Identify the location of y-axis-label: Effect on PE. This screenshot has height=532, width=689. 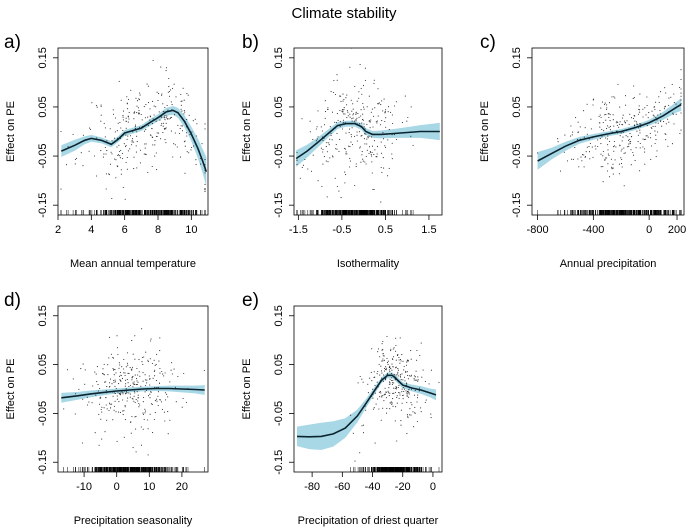
(247, 131).